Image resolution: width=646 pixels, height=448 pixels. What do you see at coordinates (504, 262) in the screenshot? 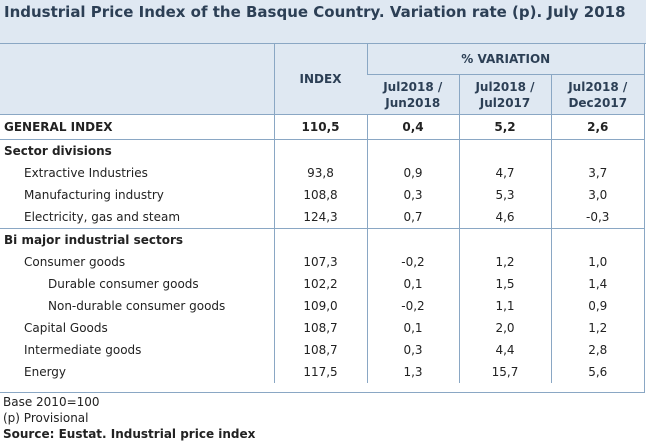
I see `row-var-jul: 1,2` at bounding box center [504, 262].